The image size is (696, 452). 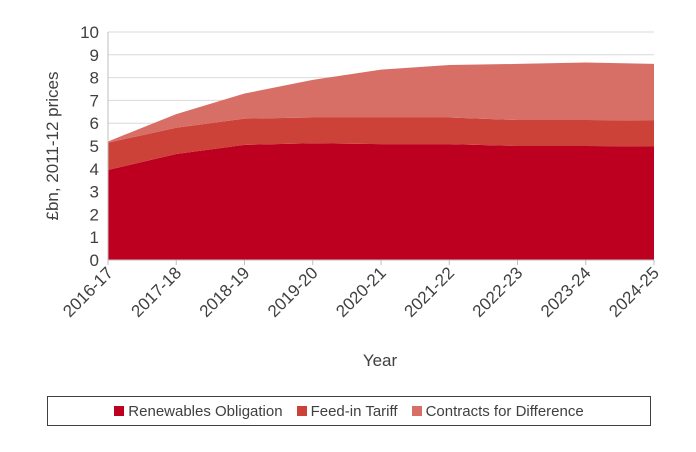 What do you see at coordinates (89, 32) in the screenshot?
I see `y-tick-label: 10` at bounding box center [89, 32].